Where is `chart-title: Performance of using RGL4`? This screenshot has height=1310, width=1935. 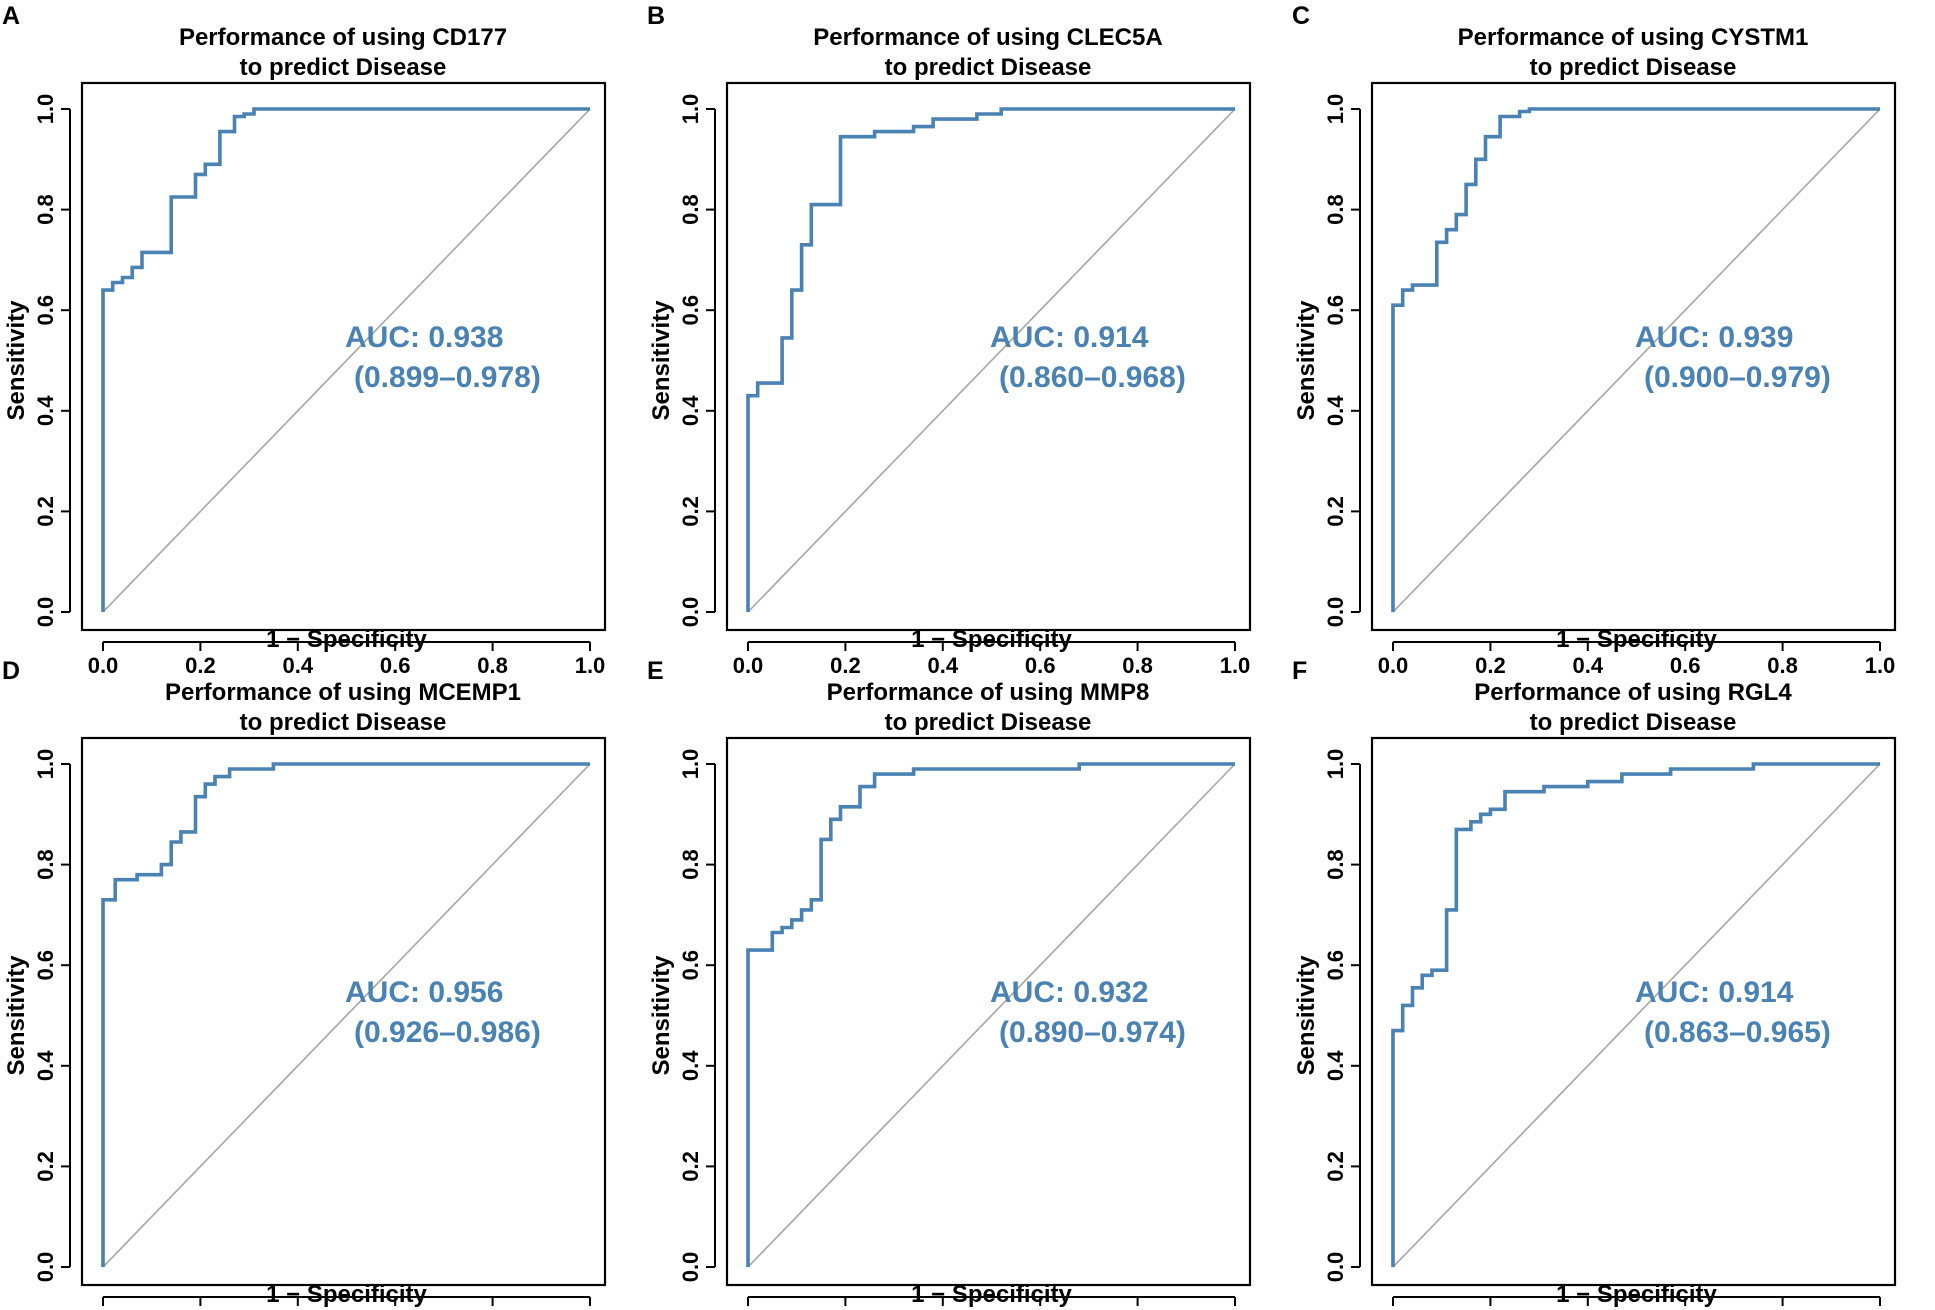
chart-title: Performance of using RGL4 is located at coordinates (1633, 692).